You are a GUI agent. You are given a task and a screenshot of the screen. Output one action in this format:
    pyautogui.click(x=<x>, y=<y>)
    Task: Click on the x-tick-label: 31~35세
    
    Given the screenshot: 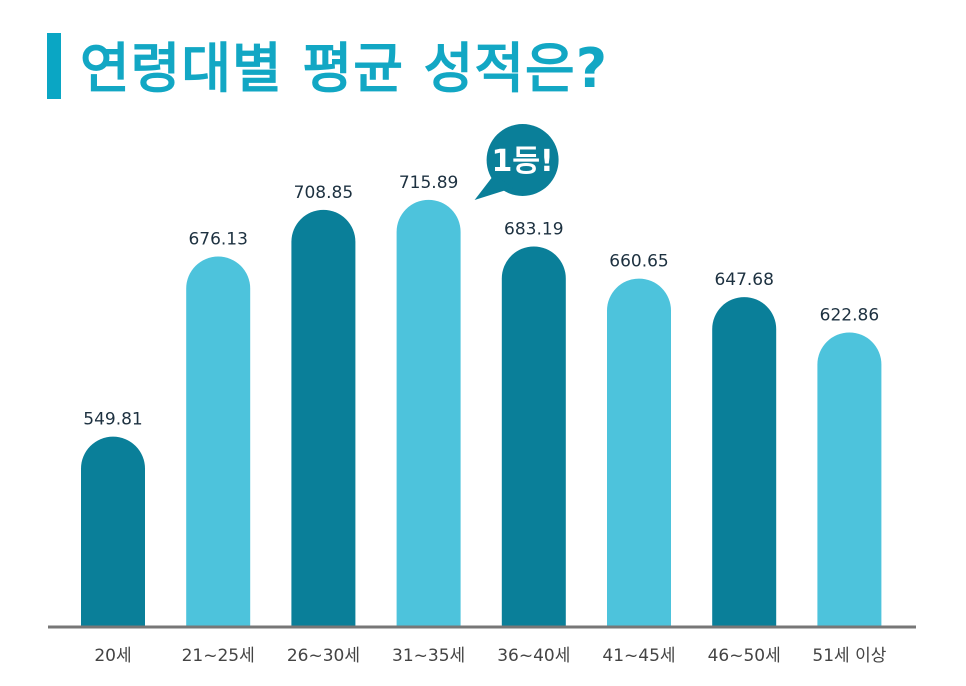 What is the action you would take?
    pyautogui.click(x=428, y=656)
    